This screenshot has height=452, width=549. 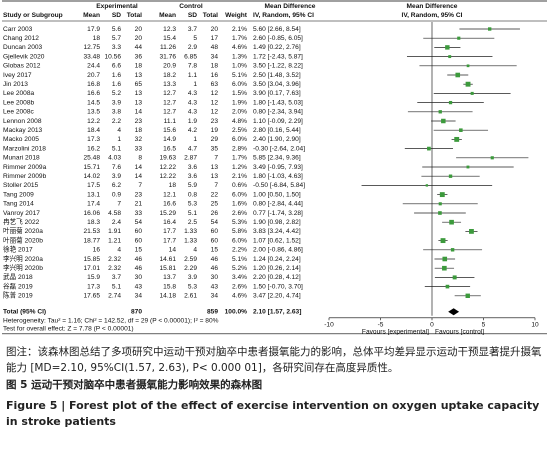 I want to click on study-name: 李兴明 2020b, so click(x=23, y=267).